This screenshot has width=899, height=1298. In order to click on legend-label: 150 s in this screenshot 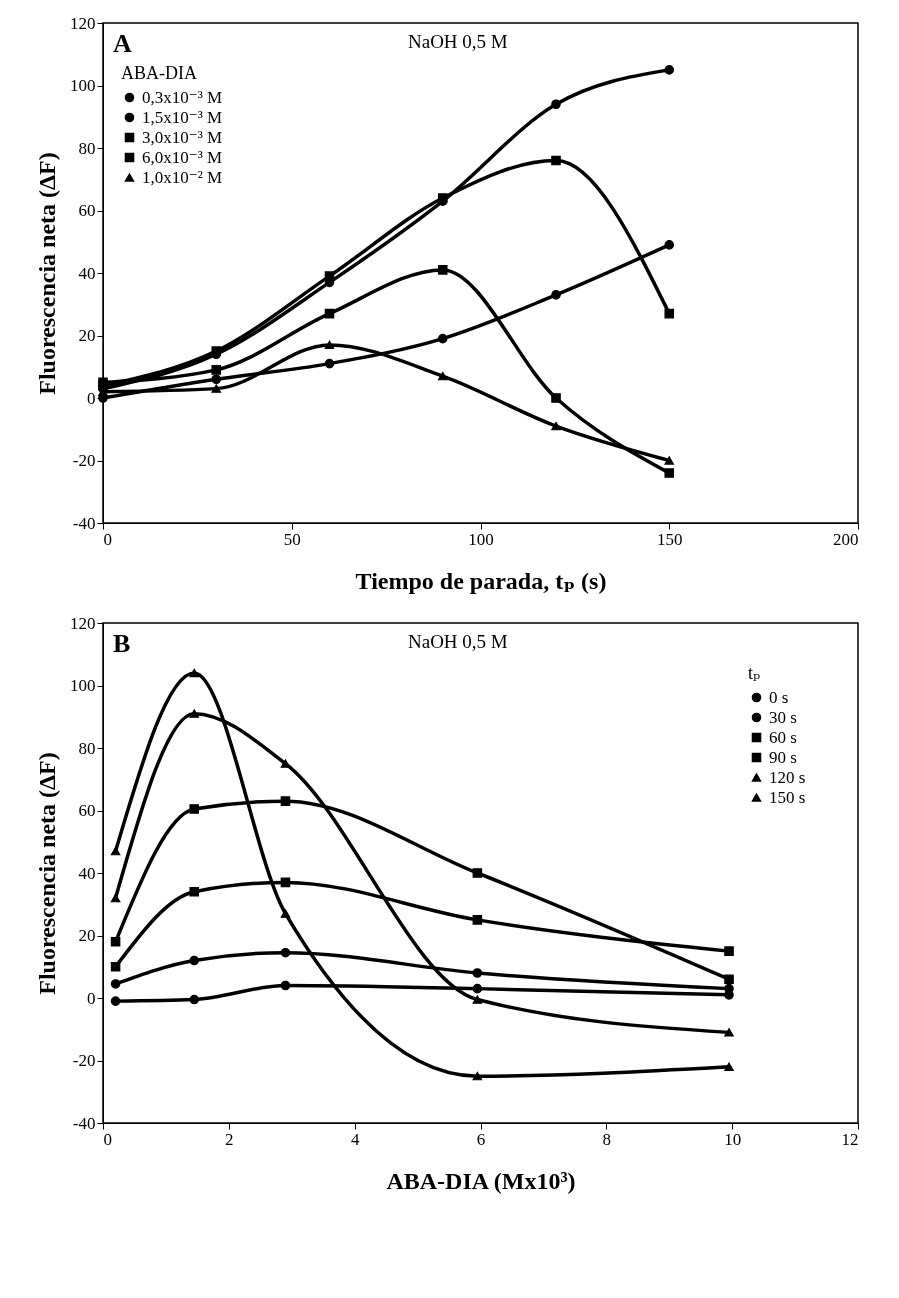, I will do `click(787, 797)`.